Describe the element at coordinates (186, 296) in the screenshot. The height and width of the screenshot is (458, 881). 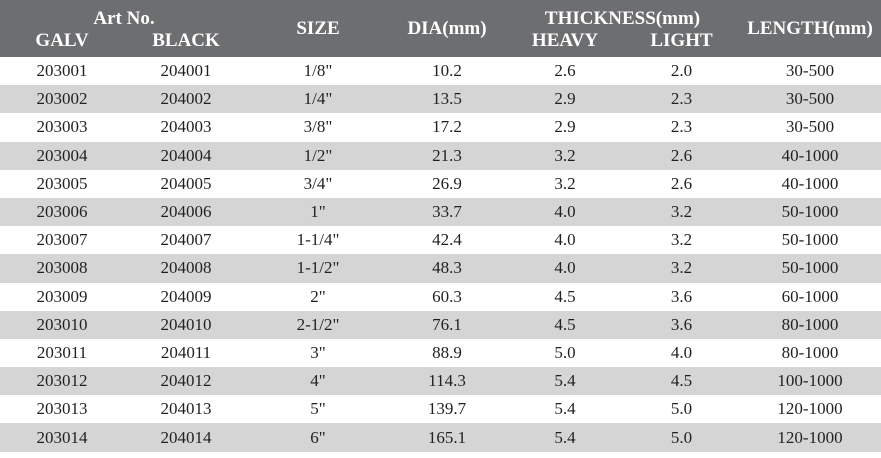
I see `cell-black: 204009` at that location.